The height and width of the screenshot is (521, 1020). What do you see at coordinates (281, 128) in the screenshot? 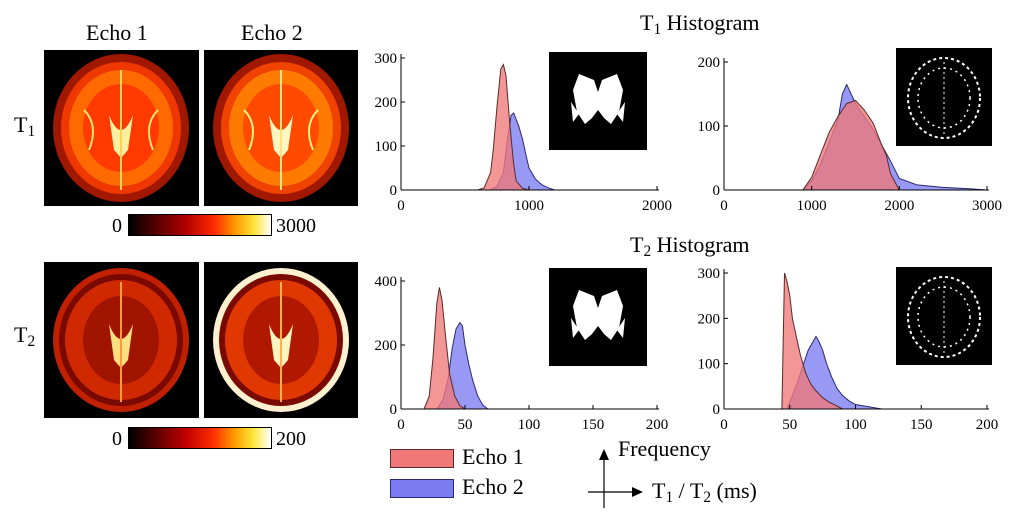
I see `mri-t1-echo2` at bounding box center [281, 128].